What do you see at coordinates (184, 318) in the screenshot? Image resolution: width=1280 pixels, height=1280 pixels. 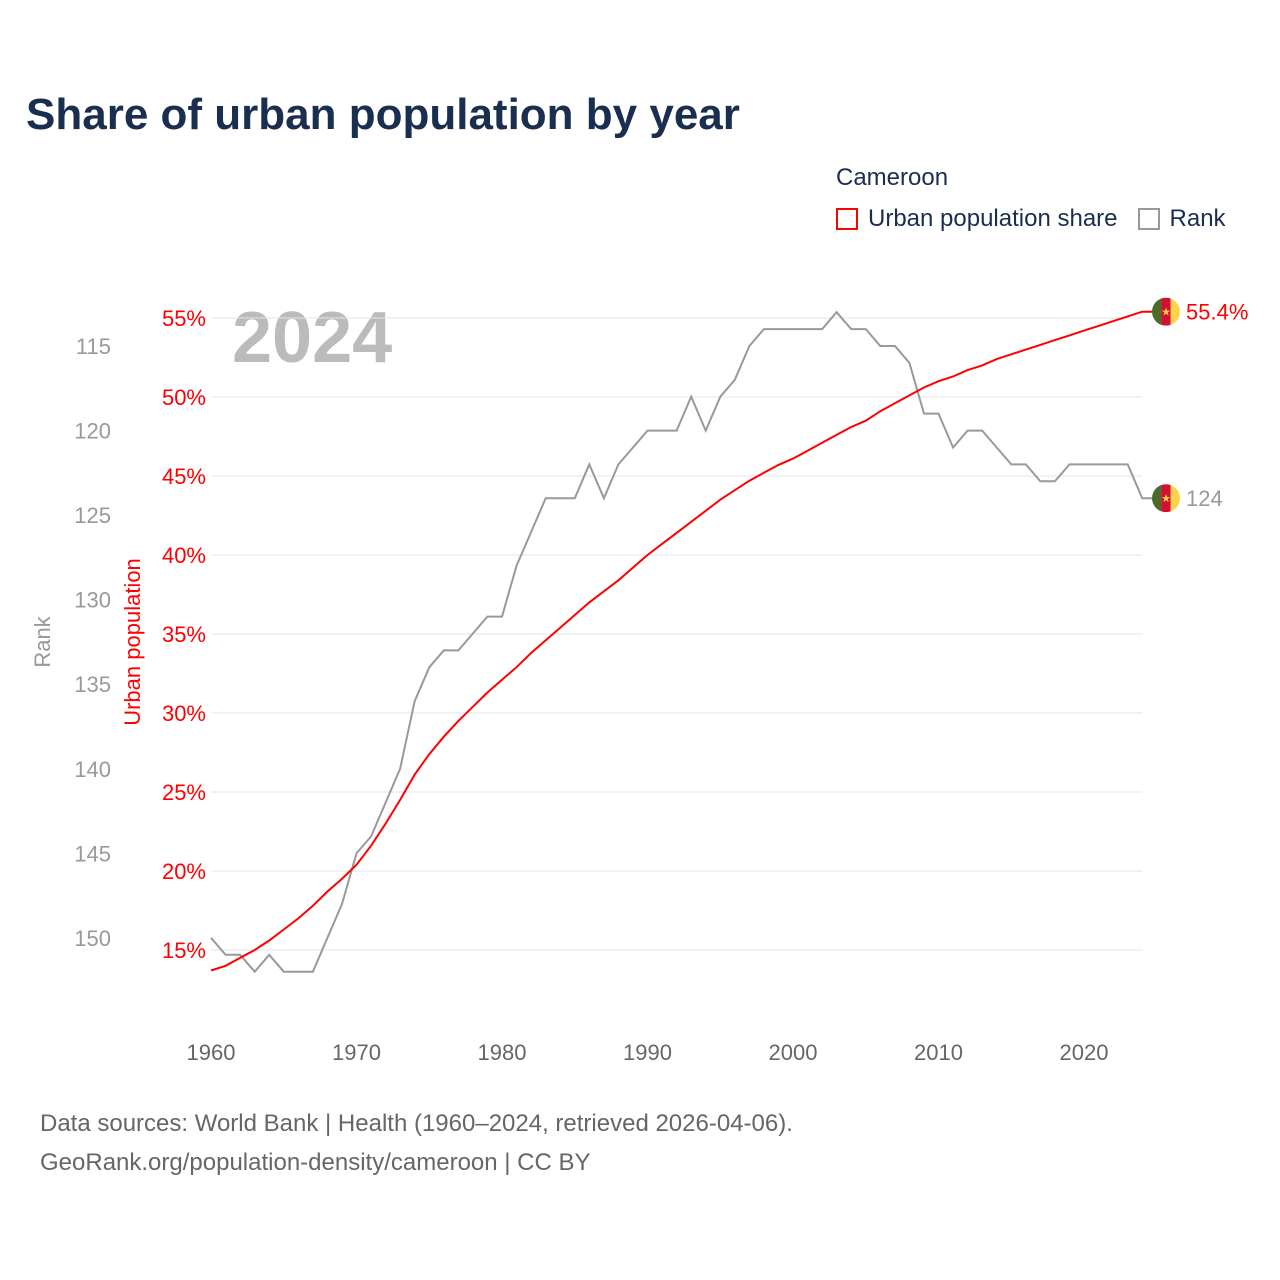 I see `urban-tick-label: 55%` at bounding box center [184, 318].